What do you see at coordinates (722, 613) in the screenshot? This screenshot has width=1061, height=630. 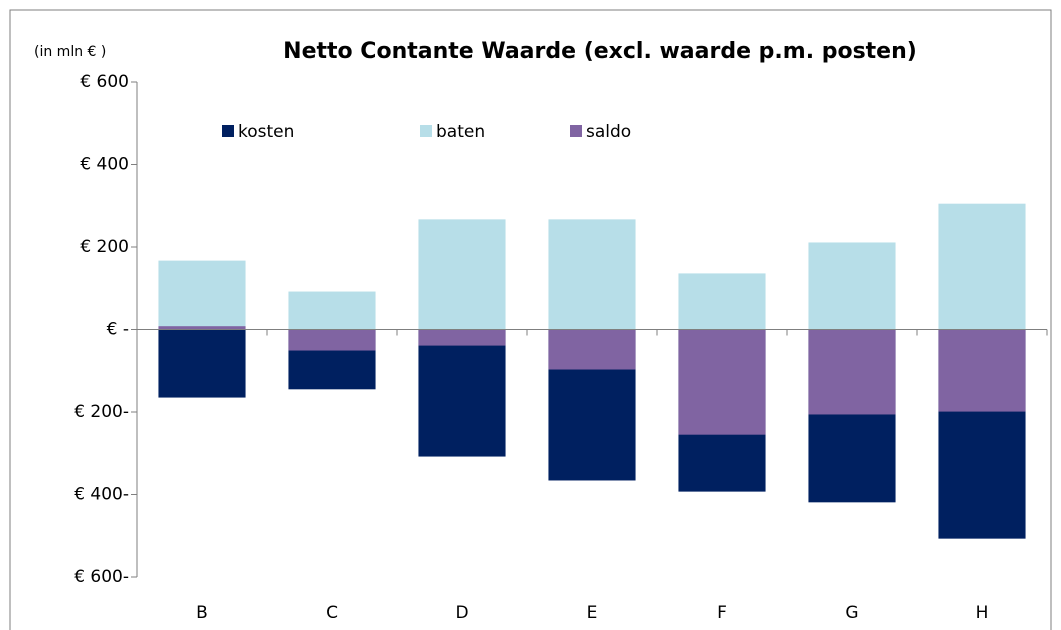 I see `x-tick-label: F` at bounding box center [722, 613].